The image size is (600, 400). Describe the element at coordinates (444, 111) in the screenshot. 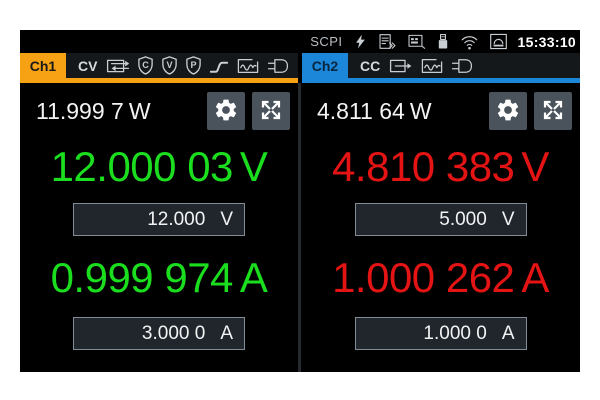

I see `ch2-power-row: 4.811 64 W` at that location.